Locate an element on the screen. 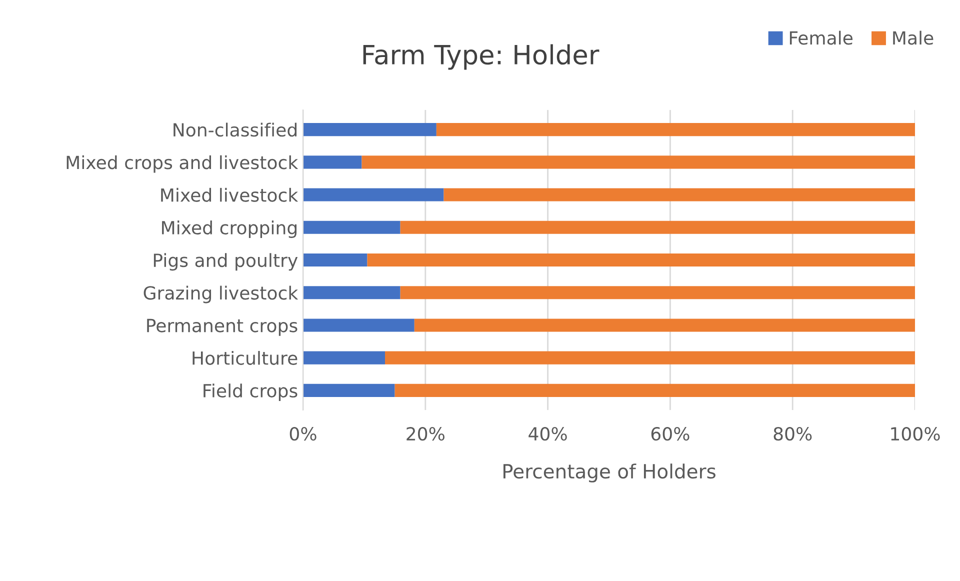 This screenshot has height=581, width=960. legend-label: Male is located at coordinates (913, 37).